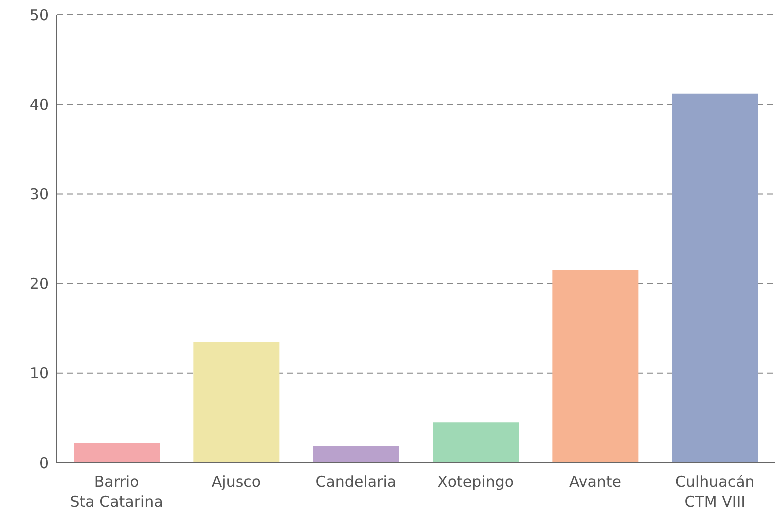 The height and width of the screenshot is (529, 780). I want to click on y-tick-label: 0, so click(44, 463).